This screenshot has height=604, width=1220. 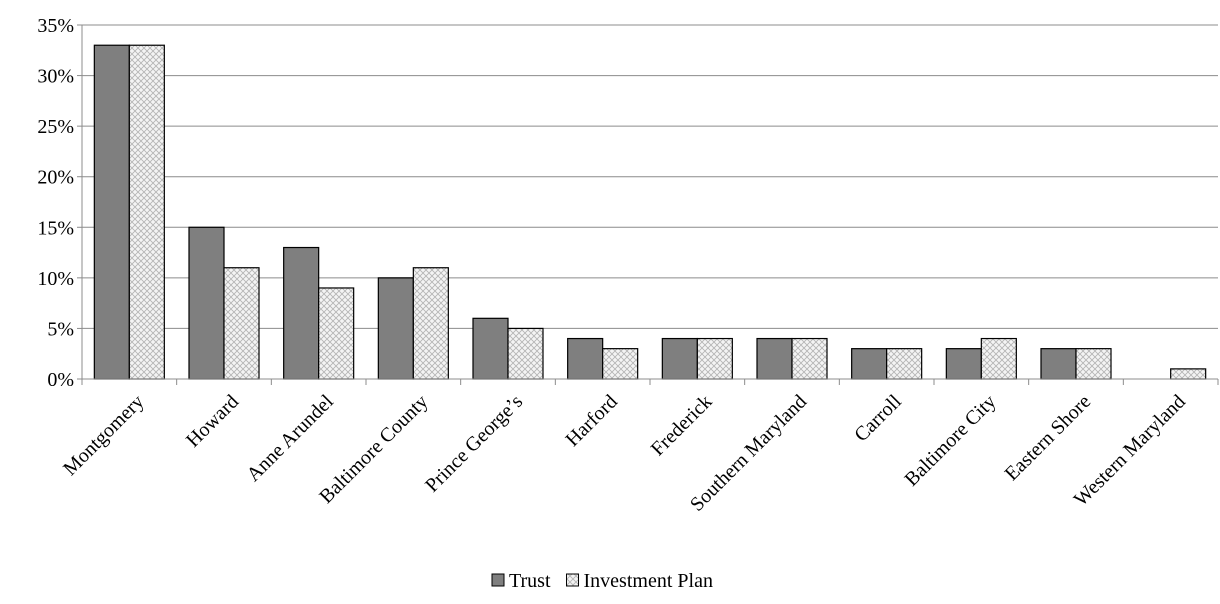 I want to click on legend-swatch-investment-plan, so click(x=573, y=580).